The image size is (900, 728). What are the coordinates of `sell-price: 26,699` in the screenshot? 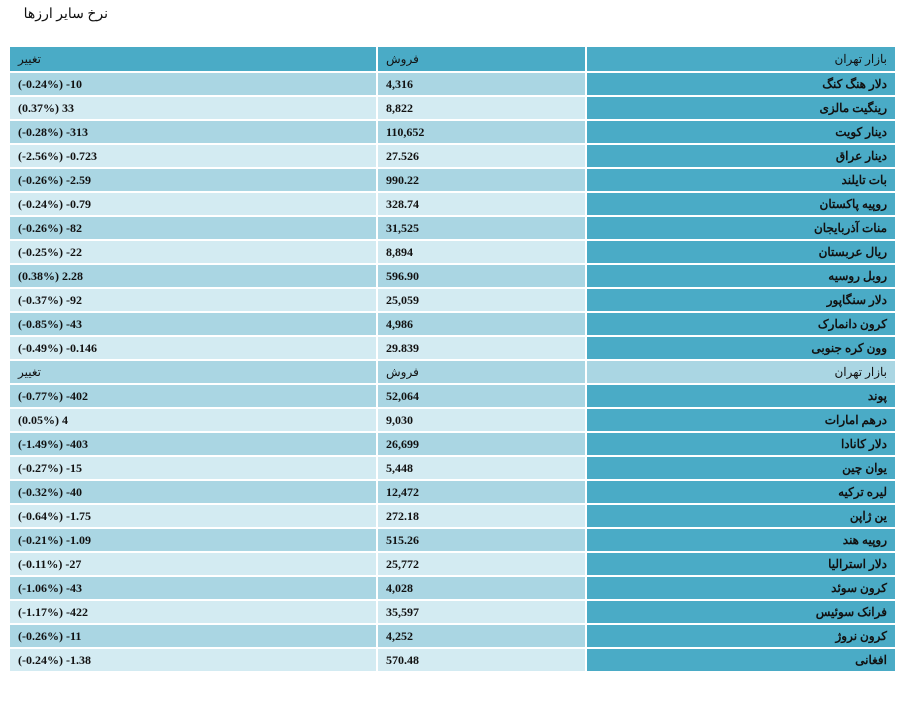 It's located at (481, 444).